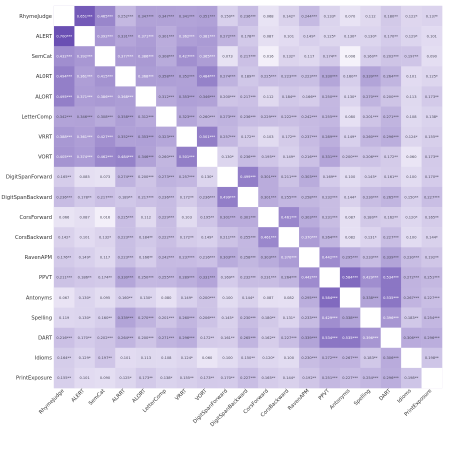 The width and height of the screenshot is (474, 464). What do you see at coordinates (139, 396) in the screenshot?
I see `column-label: ALORT` at bounding box center [139, 396].